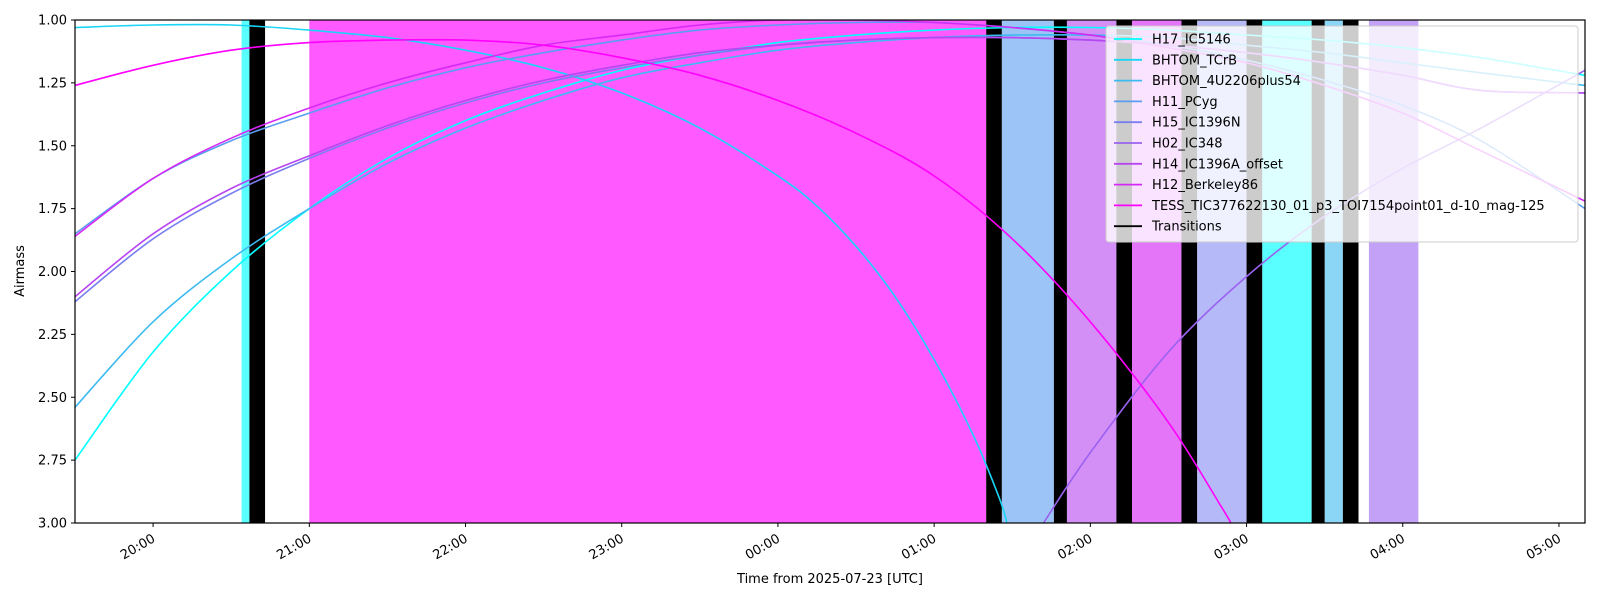 This screenshot has width=1600, height=600. Describe the element at coordinates (52, 398) in the screenshot. I see `y-tick-label: 2.50` at that location.